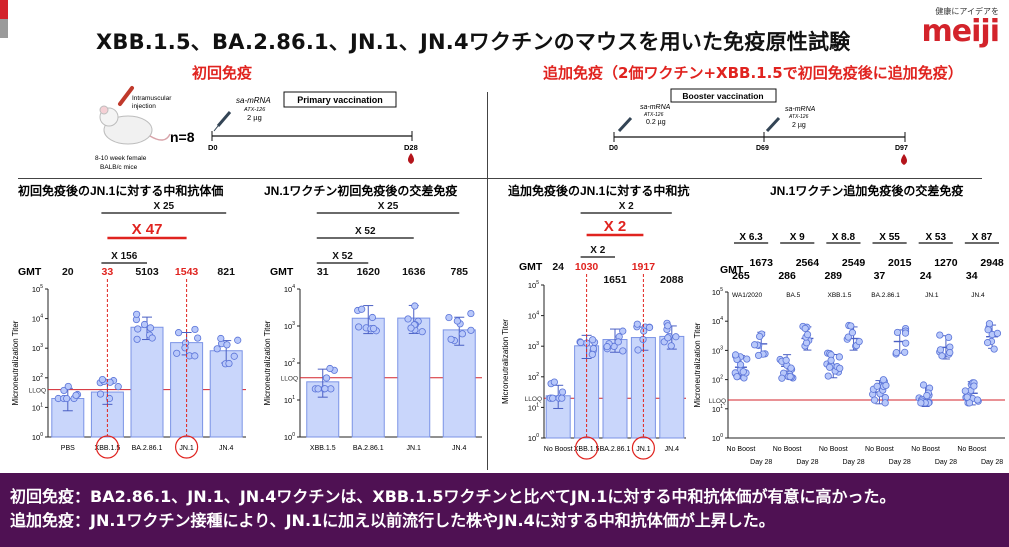 Image resolution: width=1009 pixels, height=547 pixels. Describe the element at coordinates (793, 295) in the screenshot. I see `group-label: BA.5` at that location.